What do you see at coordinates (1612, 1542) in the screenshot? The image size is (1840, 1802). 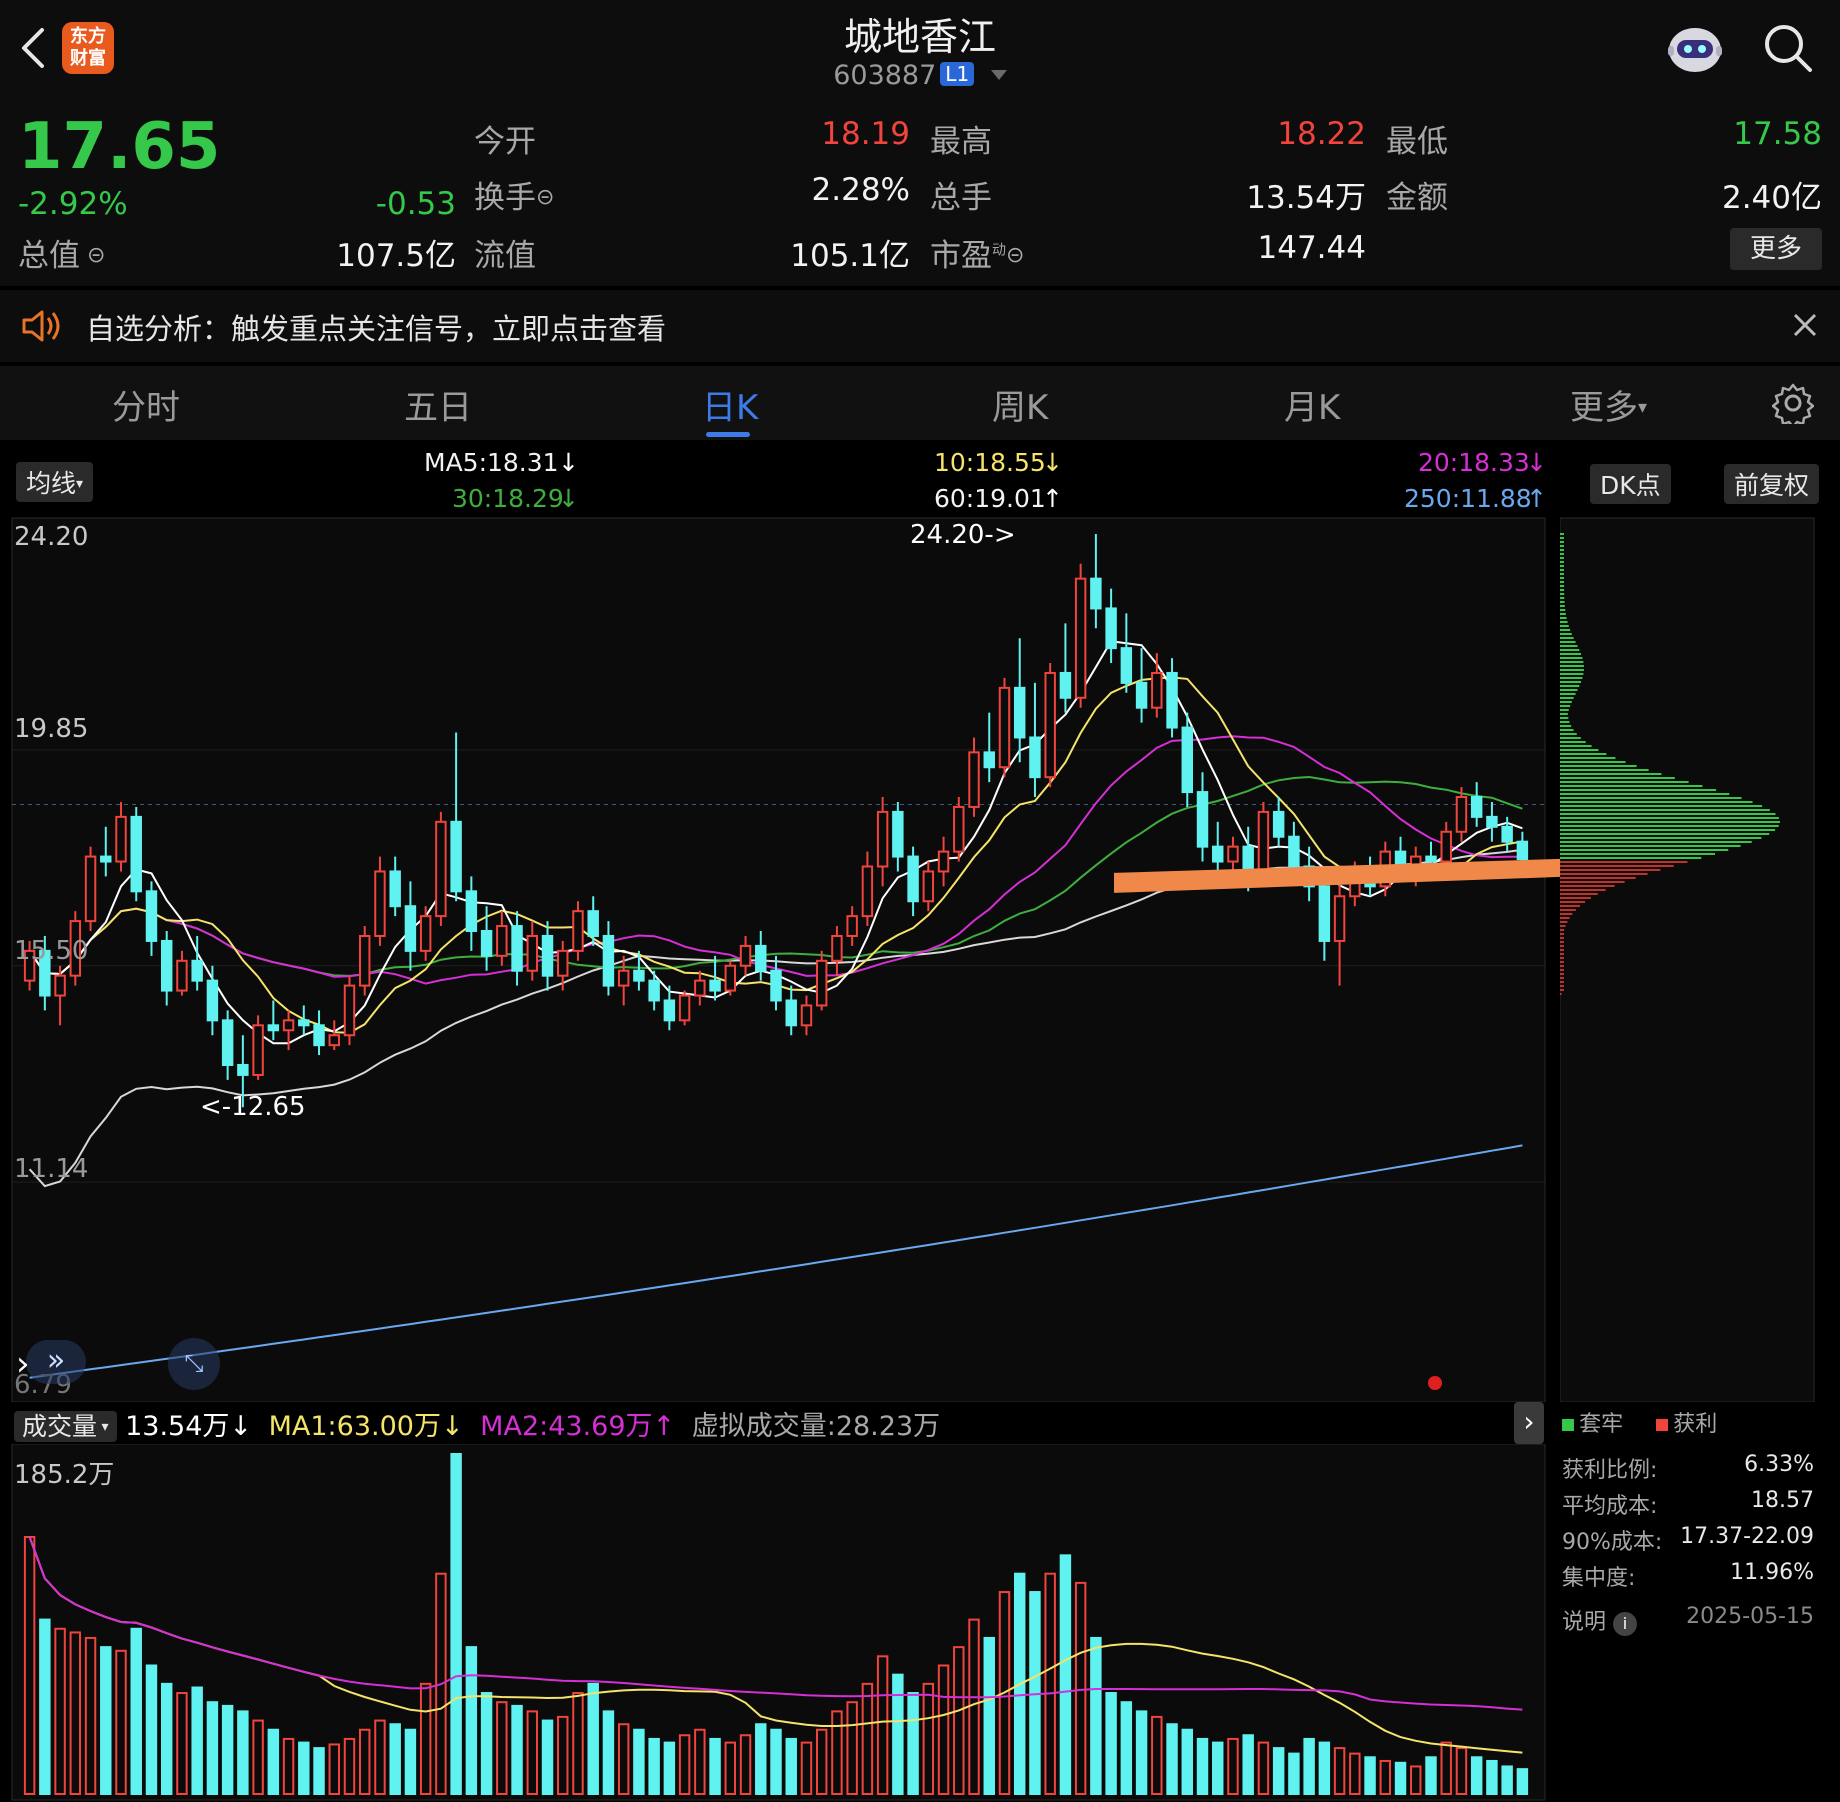 I see `chip-row-label: 90%成本:` at bounding box center [1612, 1542].